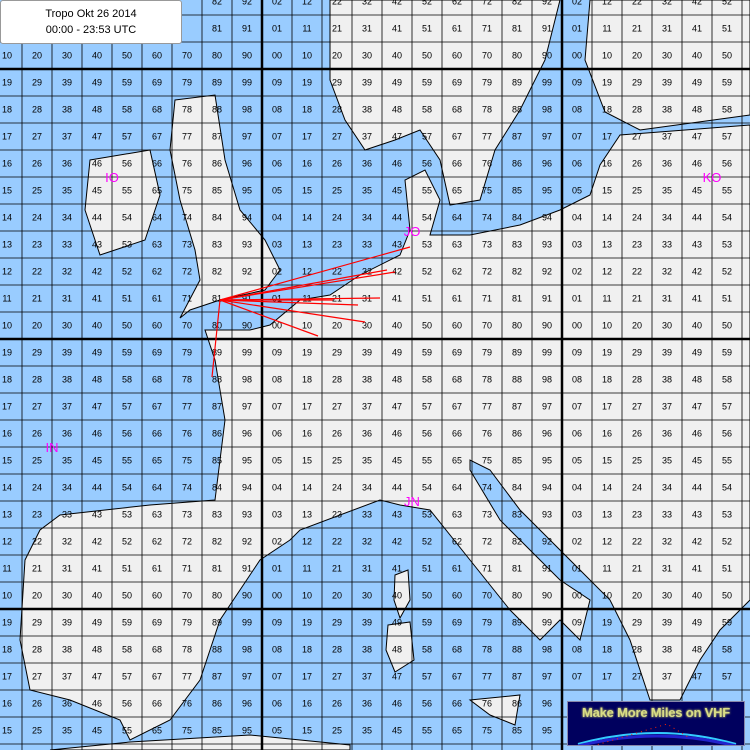 The height and width of the screenshot is (750, 750). I want to click on grid-square-label: 21, so click(337, 569).